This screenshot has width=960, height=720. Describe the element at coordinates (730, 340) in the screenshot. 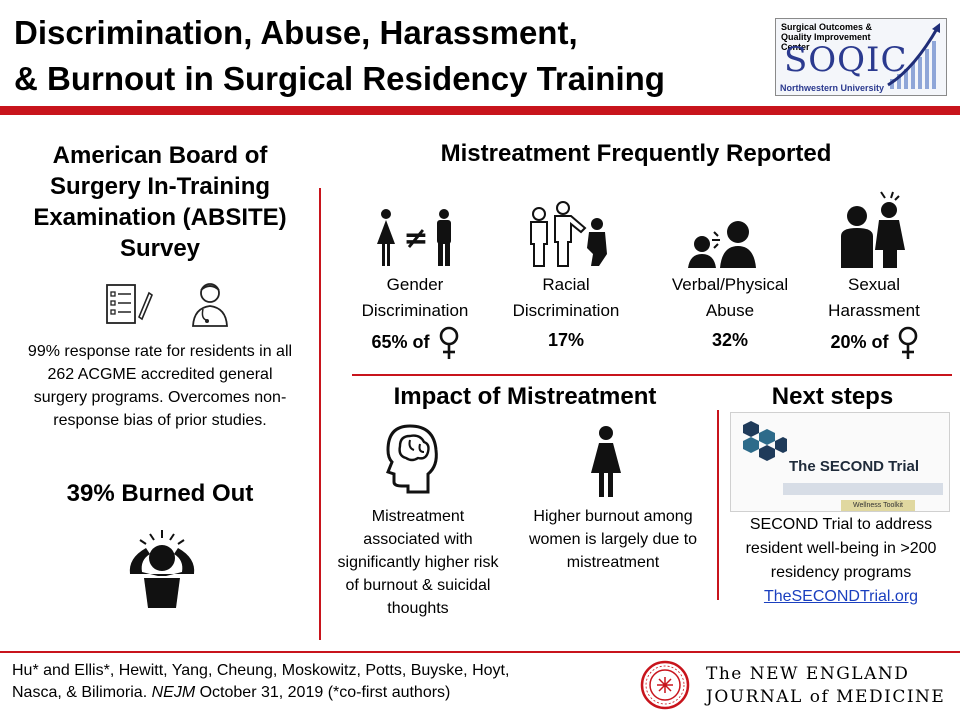

I see `category-value-abuse: 32%` at that location.